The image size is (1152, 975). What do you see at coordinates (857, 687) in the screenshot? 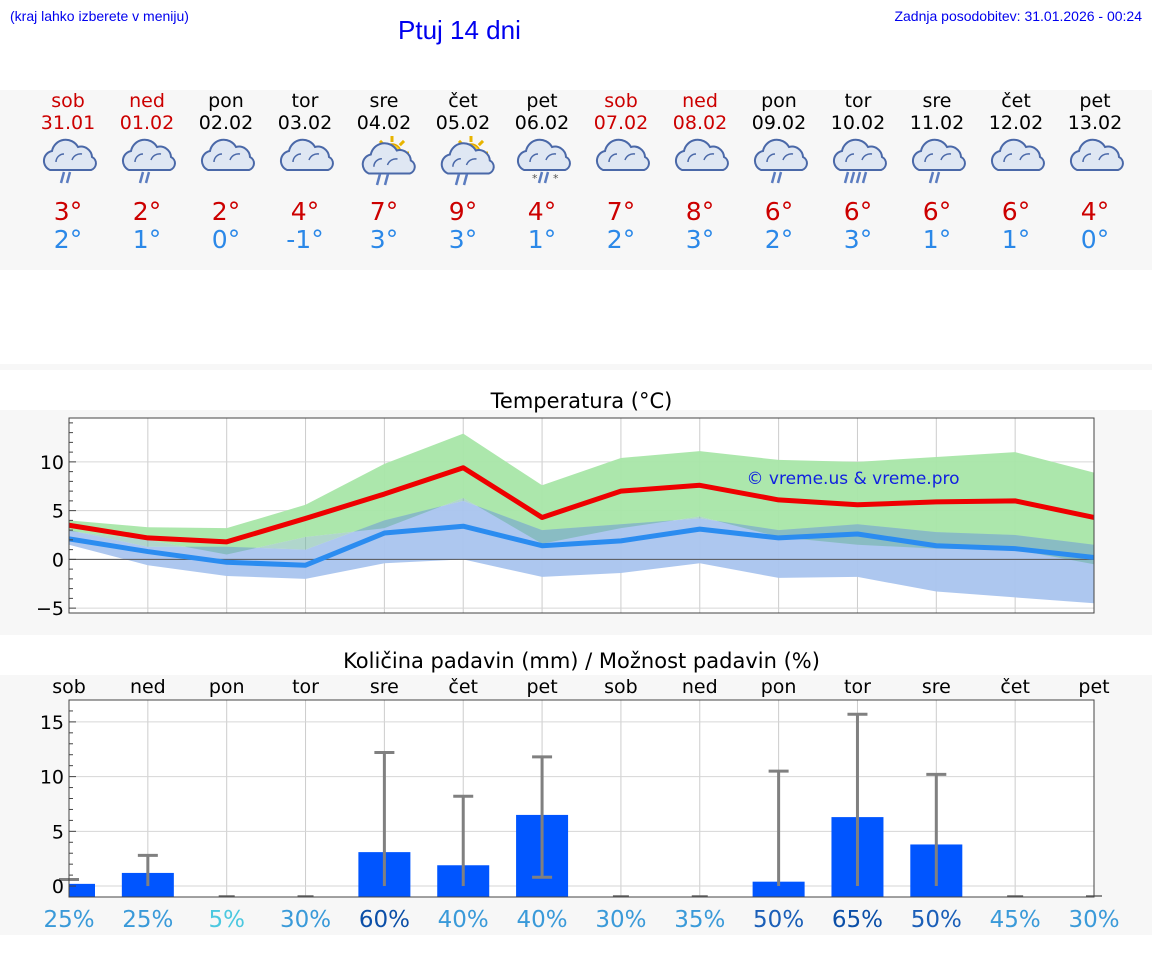
I see `x-tick-label: tor` at bounding box center [857, 687].